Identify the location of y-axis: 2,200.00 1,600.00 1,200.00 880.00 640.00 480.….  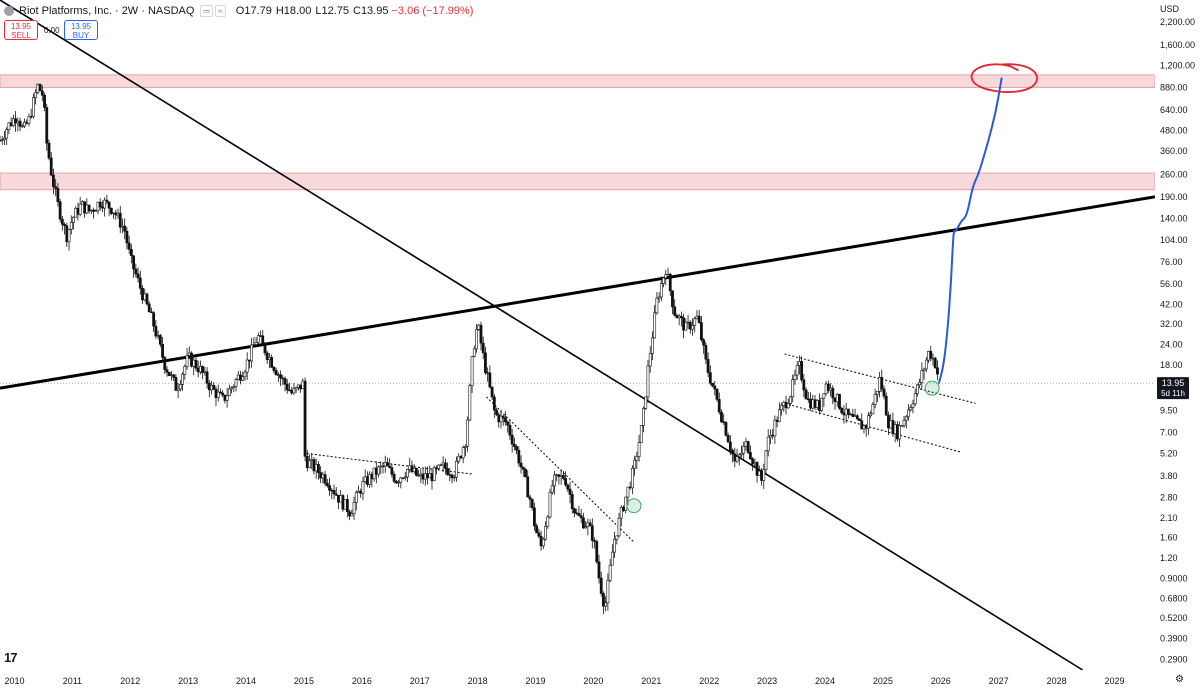
(1177, 344).